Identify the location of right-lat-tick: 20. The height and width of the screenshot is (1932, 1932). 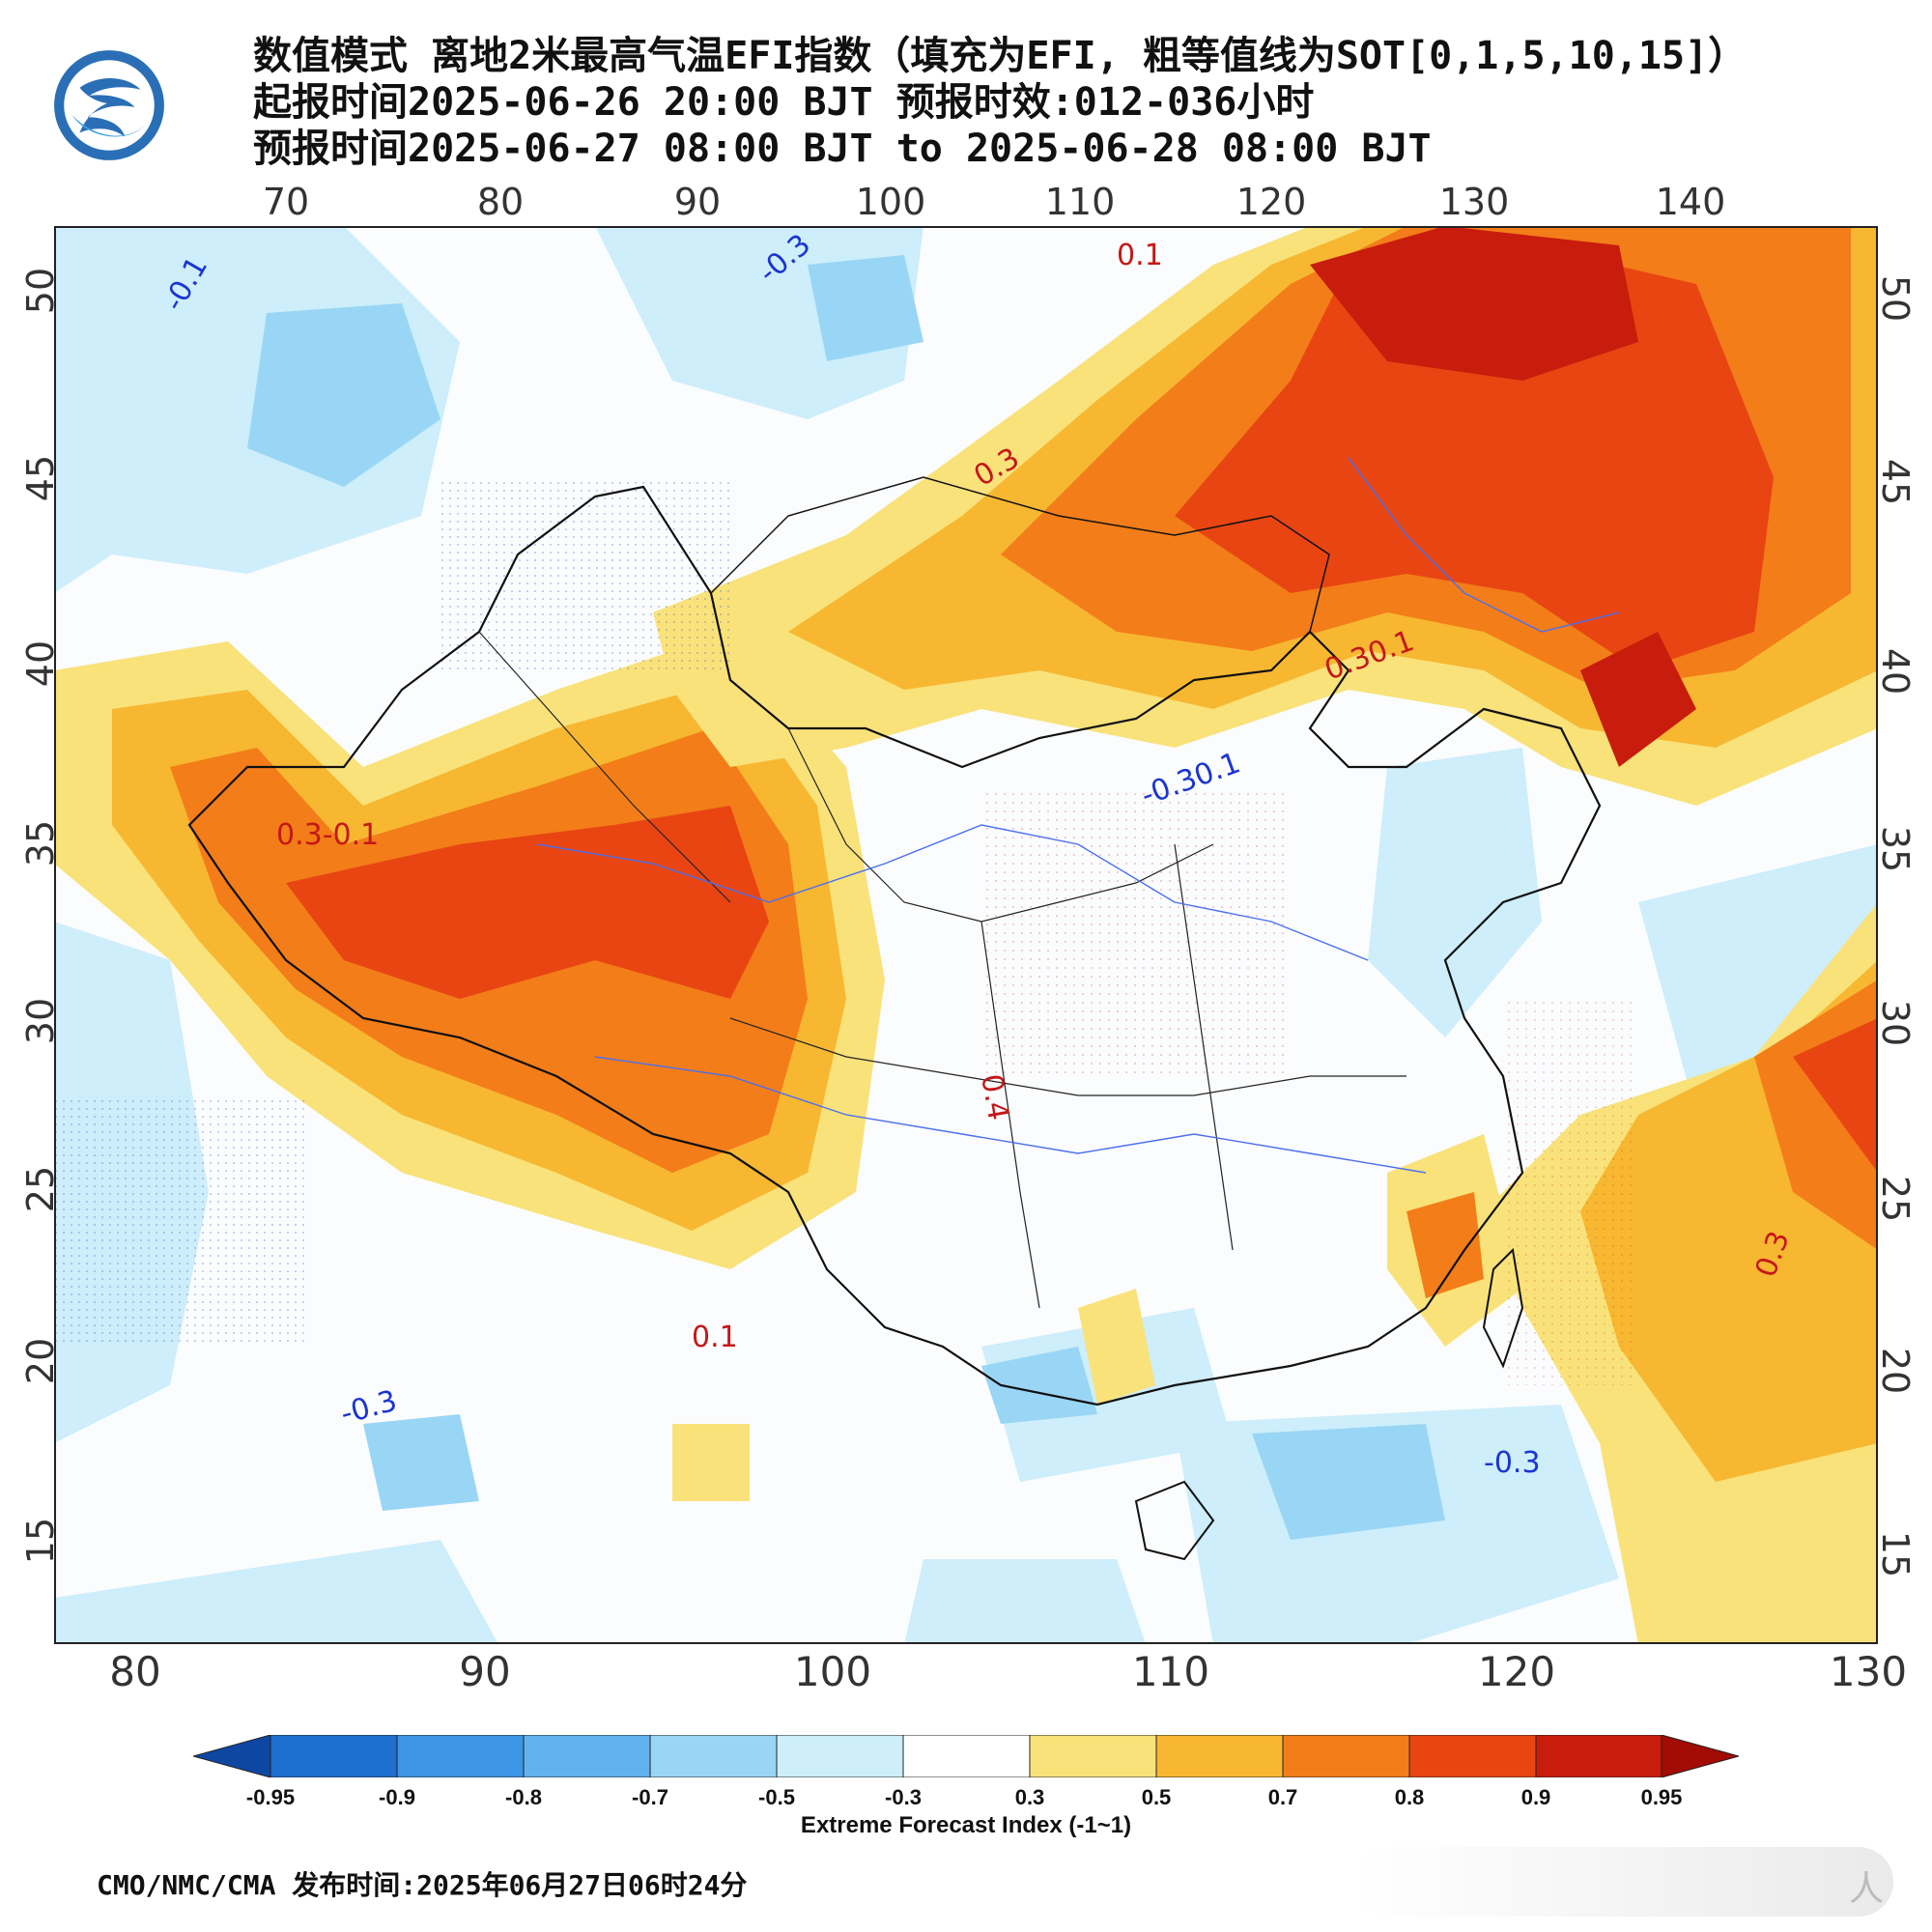
(1895, 1371).